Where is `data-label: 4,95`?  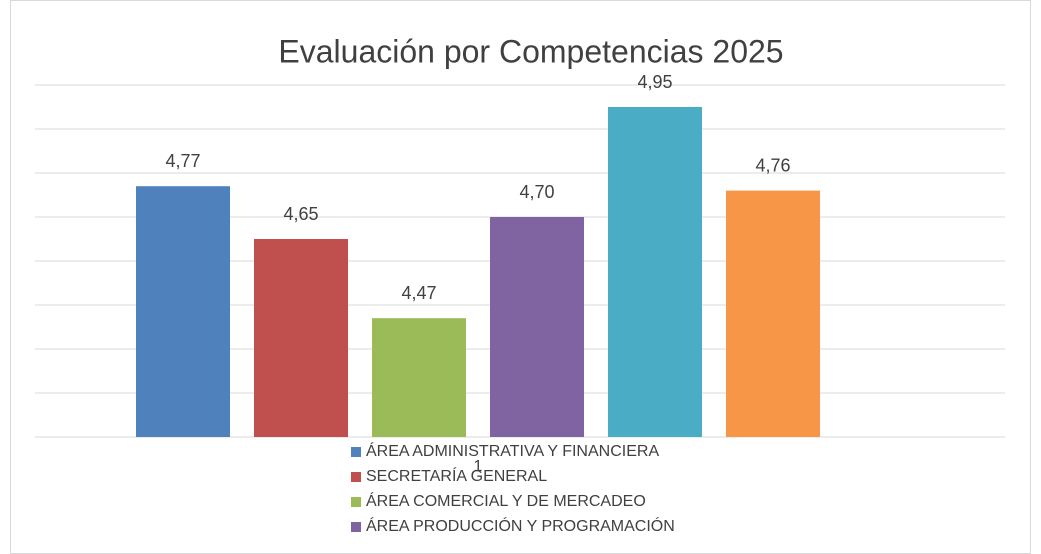 data-label: 4,95 is located at coordinates (654, 82).